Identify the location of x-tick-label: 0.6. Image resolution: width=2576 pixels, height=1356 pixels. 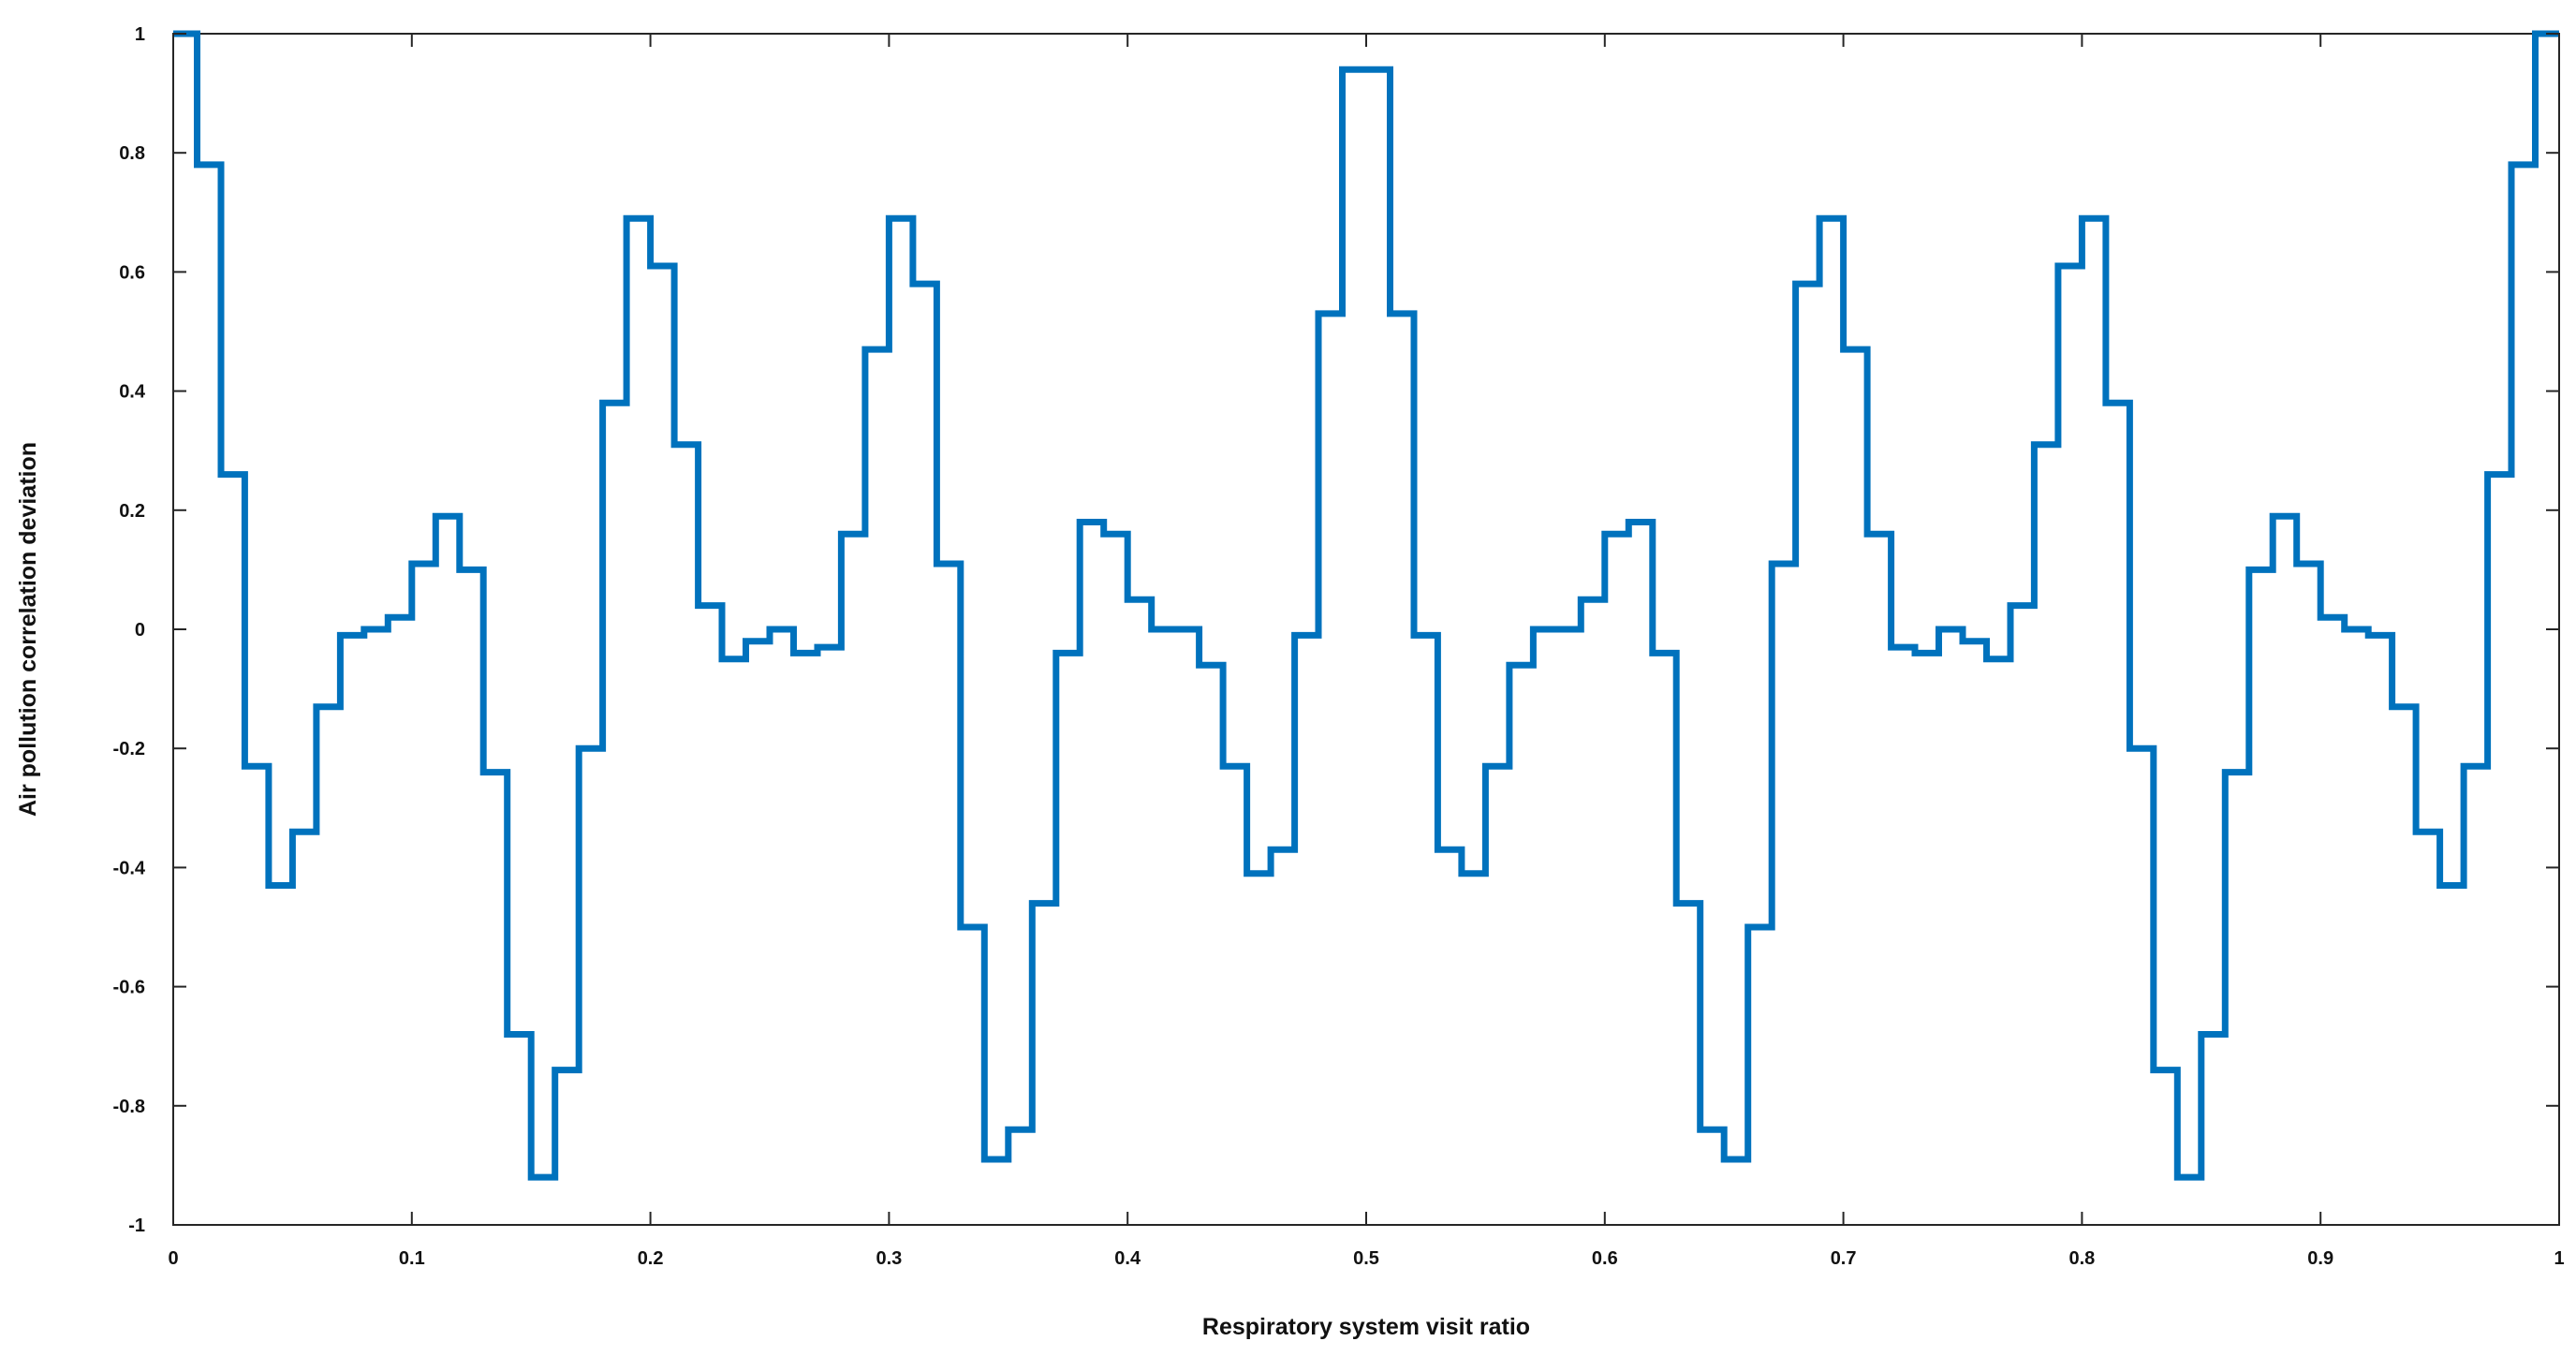
(1605, 1258).